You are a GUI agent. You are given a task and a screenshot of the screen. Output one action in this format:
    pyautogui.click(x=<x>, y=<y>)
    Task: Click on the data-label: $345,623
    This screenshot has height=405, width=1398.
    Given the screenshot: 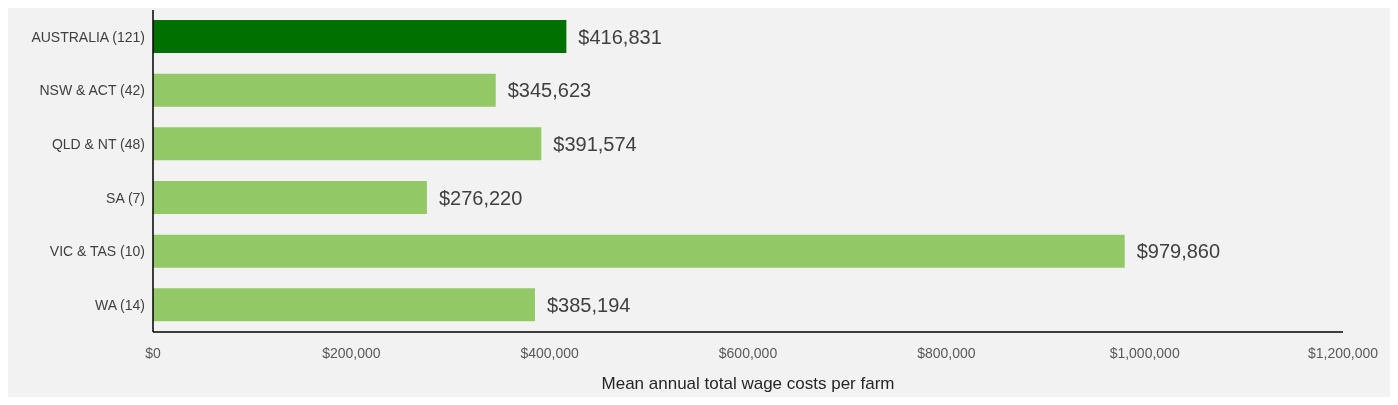 What is the action you would take?
    pyautogui.click(x=549, y=90)
    